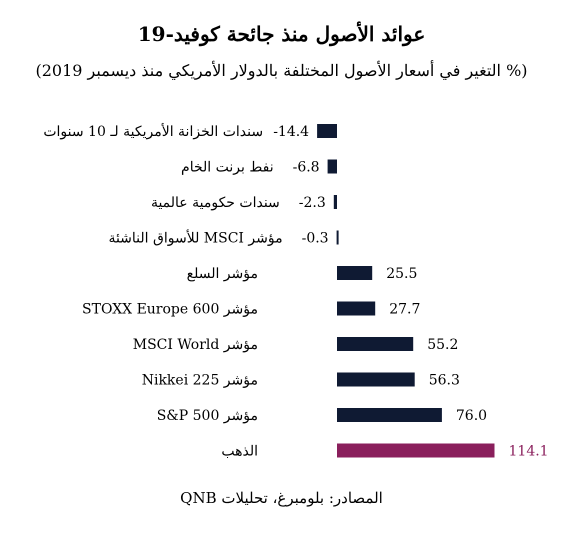 This screenshot has height=537, width=563. I want to click on source-note: المصادر: بلومبرغ، تحليلات QNB, so click(281, 498).